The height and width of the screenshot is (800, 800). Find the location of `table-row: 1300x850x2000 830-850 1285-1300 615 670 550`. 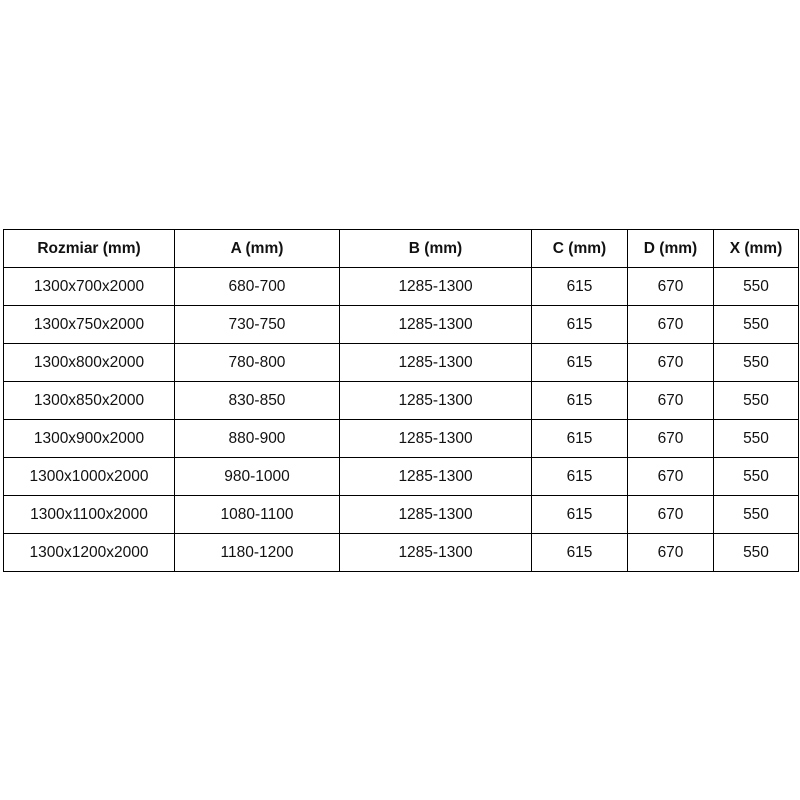

table-row: 1300x850x2000 830-850 1285-1300 615 670 550 is located at coordinates (401, 400).